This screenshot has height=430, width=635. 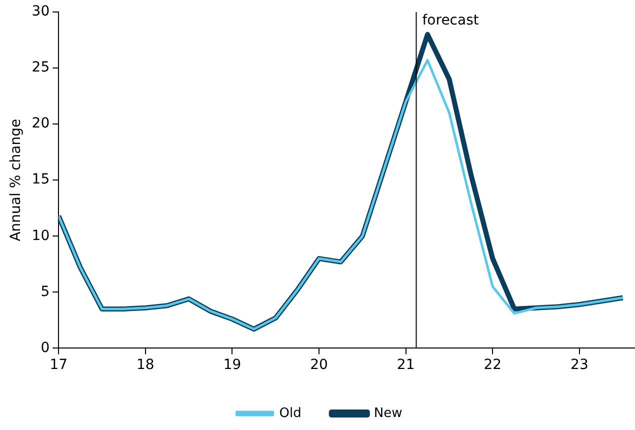 I want to click on y-tick-label: 25, so click(x=41, y=68).